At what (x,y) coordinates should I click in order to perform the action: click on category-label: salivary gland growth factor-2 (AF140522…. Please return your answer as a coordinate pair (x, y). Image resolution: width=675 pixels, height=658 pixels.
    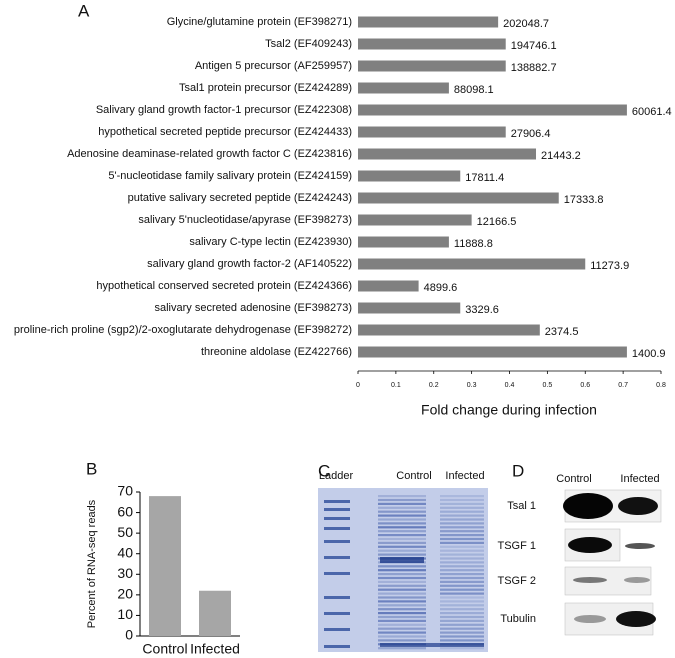
    Looking at the image, I should click on (249, 264).